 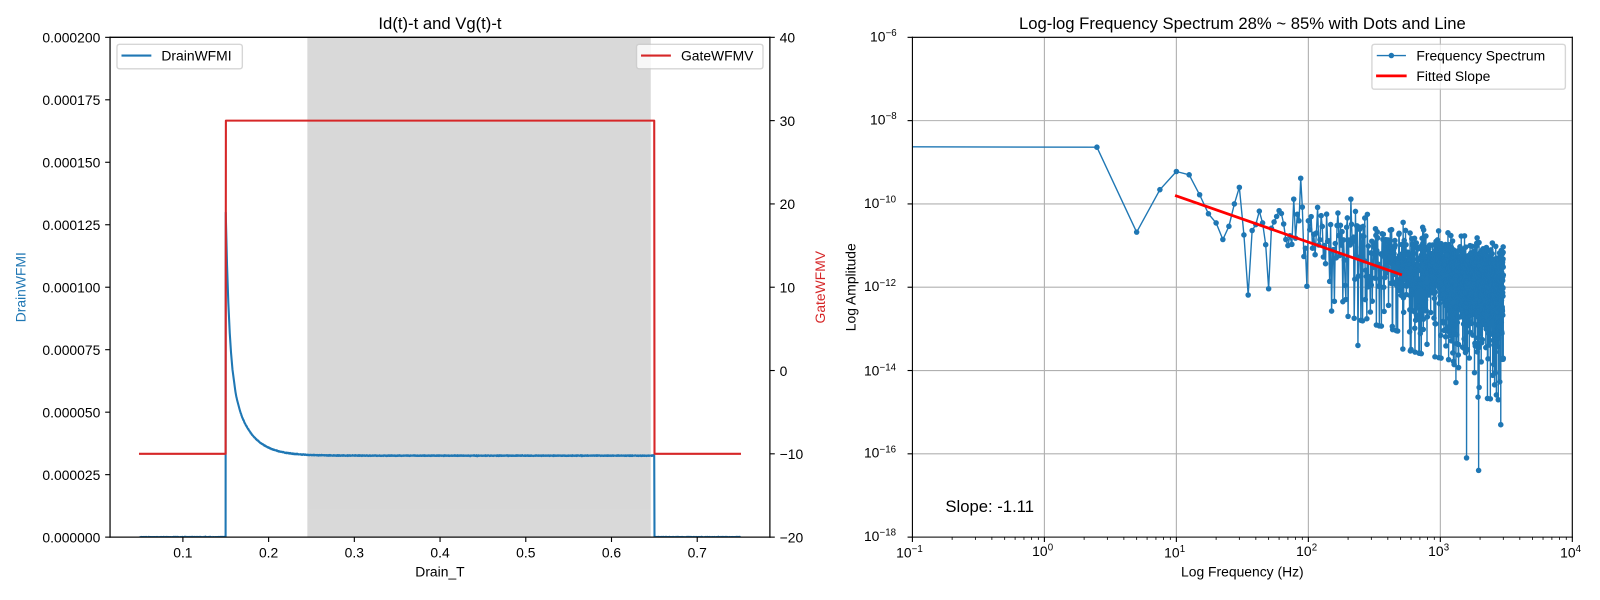 What do you see at coordinates (71, 288) in the screenshot?
I see `svg-text: 0.000100` at bounding box center [71, 288].